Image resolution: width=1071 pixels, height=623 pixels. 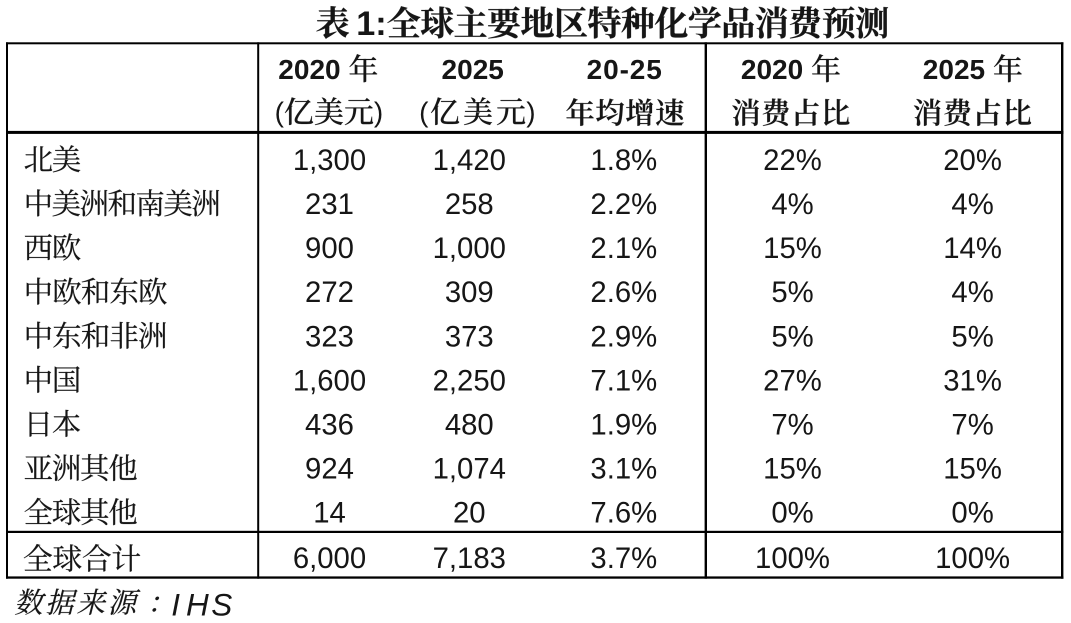 I want to click on svg-text: 7.6%, so click(x=623, y=513).